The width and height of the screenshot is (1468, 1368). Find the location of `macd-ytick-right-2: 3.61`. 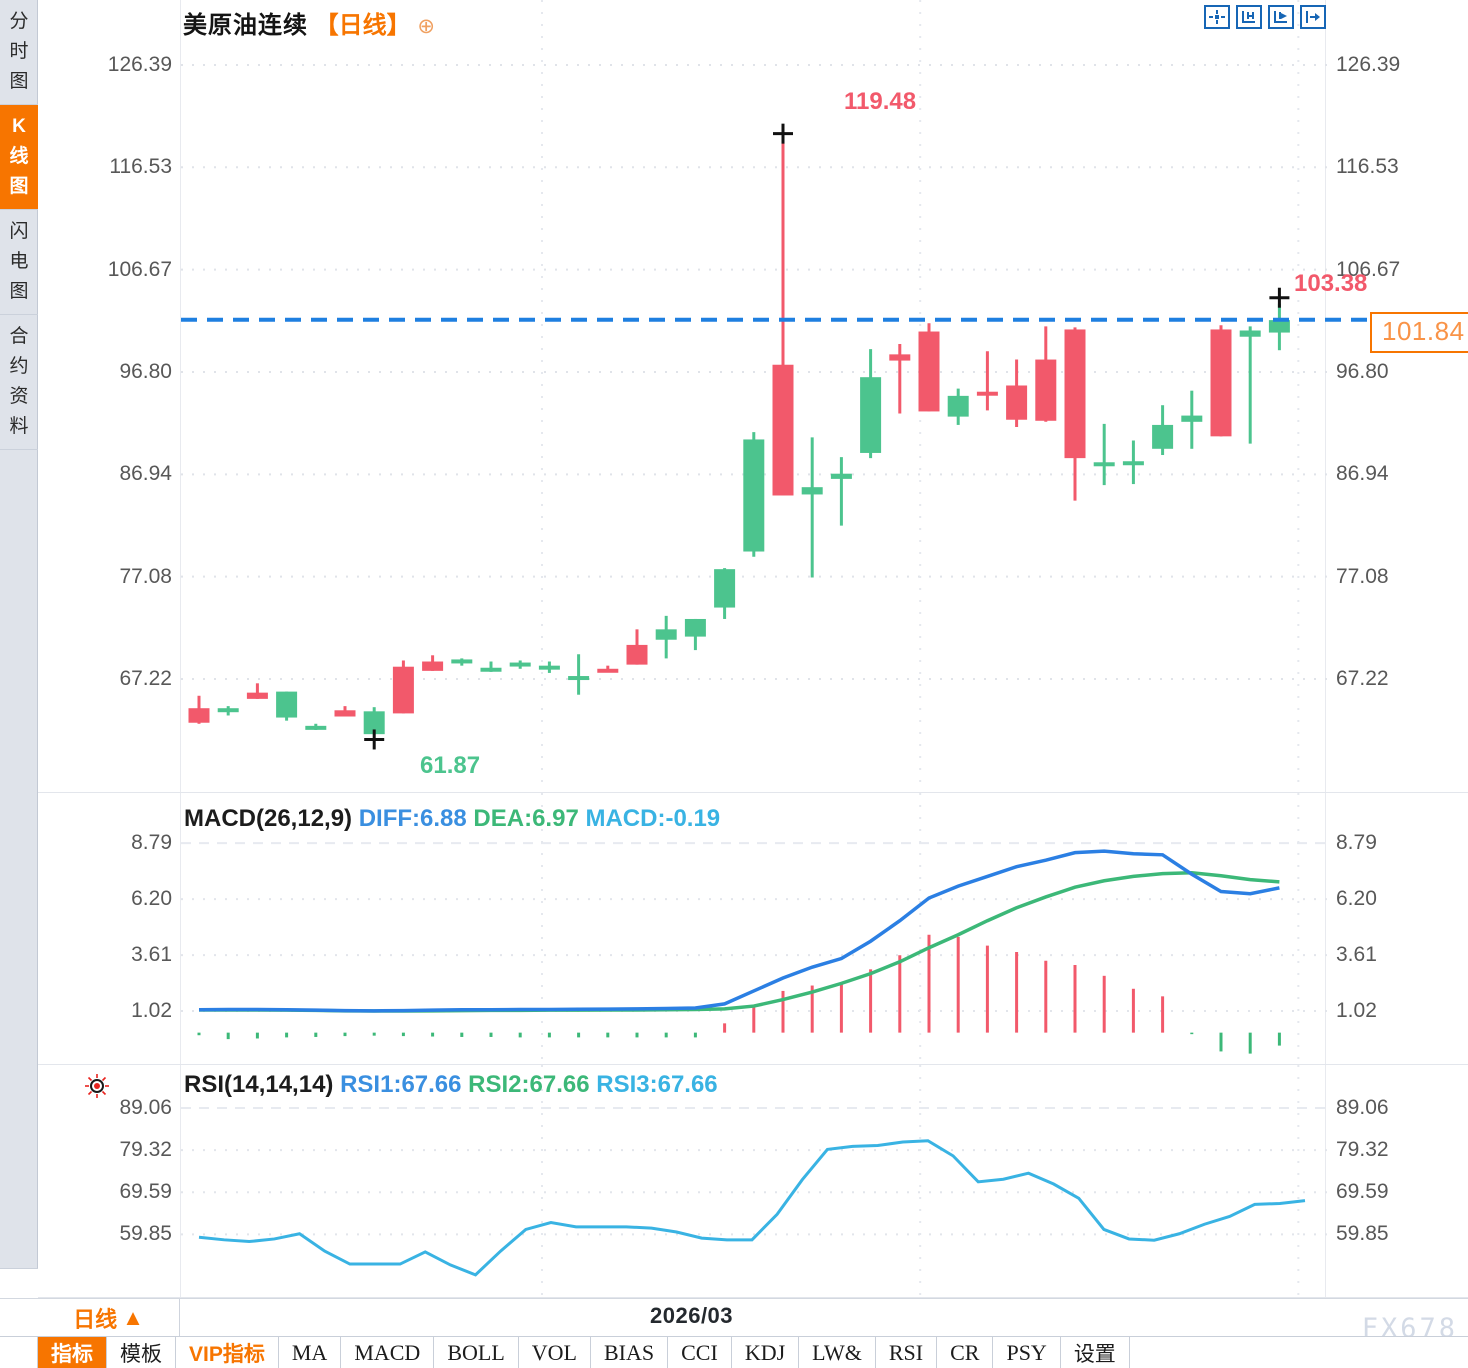

macd-ytick-right-2: 3.61 is located at coordinates (1356, 955).